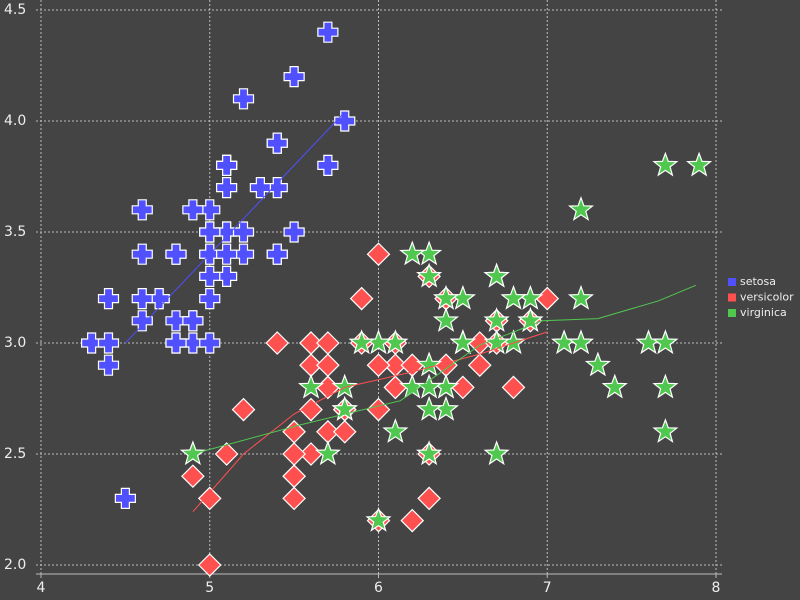  What do you see at coordinates (41, 588) in the screenshot?
I see `x-tick-label: 4` at bounding box center [41, 588].